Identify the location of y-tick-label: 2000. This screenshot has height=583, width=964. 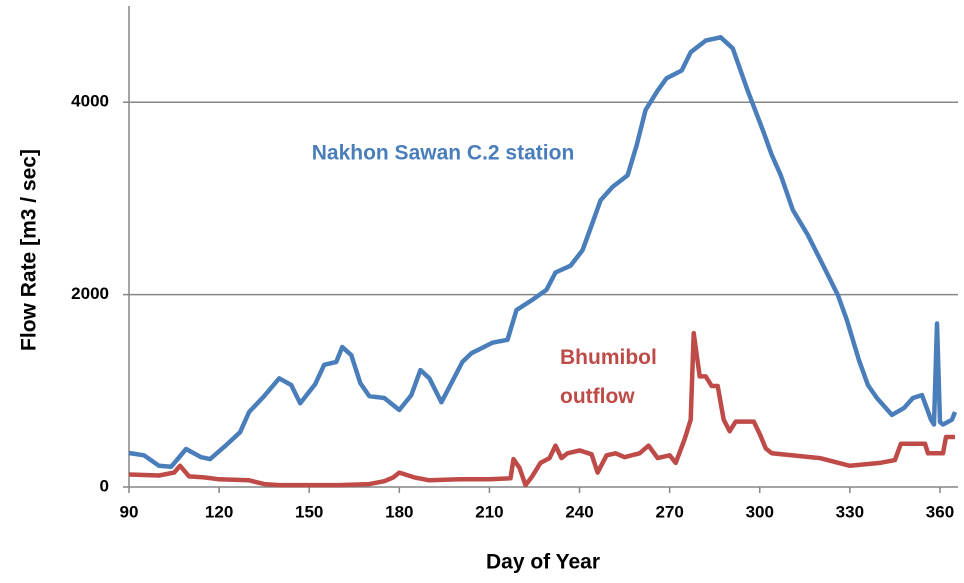
(90, 293).